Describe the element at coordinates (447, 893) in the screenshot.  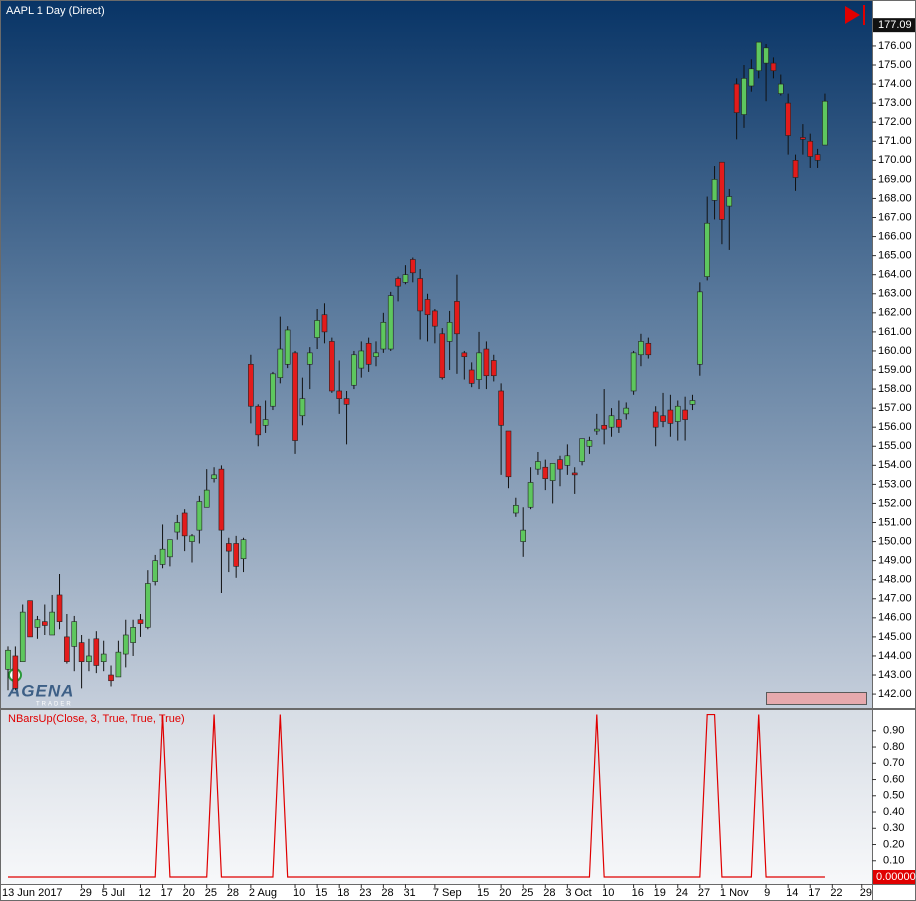
I see `x-tick-label: 7 Sep` at that location.